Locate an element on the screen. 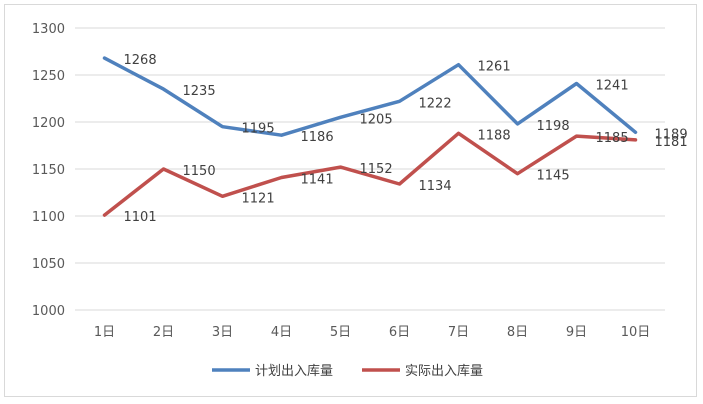  x-tick-label: 5日 is located at coordinates (340, 332).